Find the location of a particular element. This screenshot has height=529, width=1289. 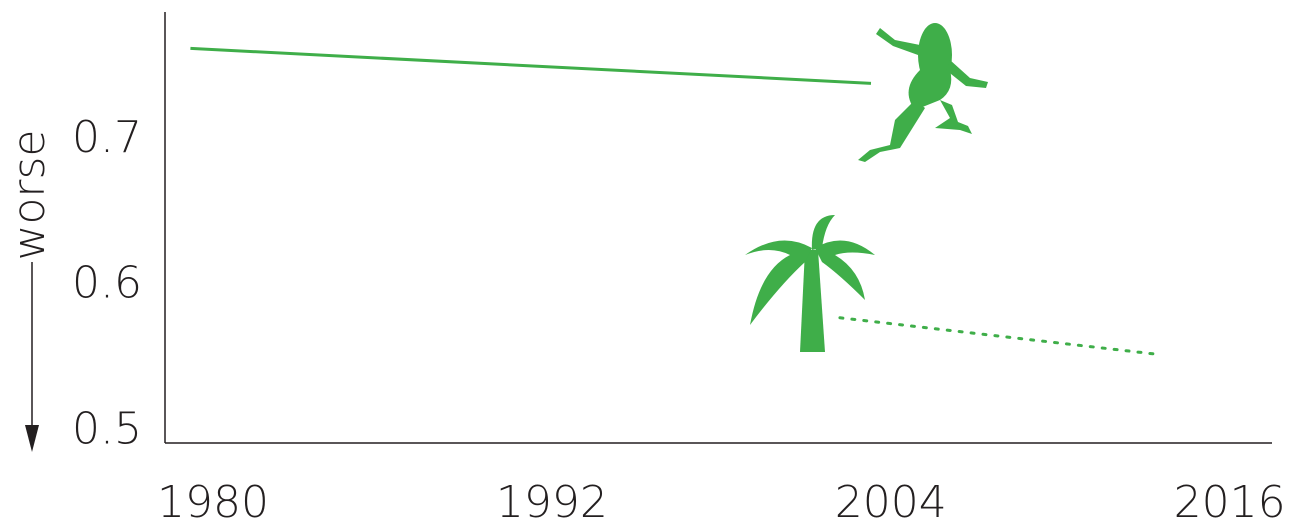

arrow-head is located at coordinates (32, 438).